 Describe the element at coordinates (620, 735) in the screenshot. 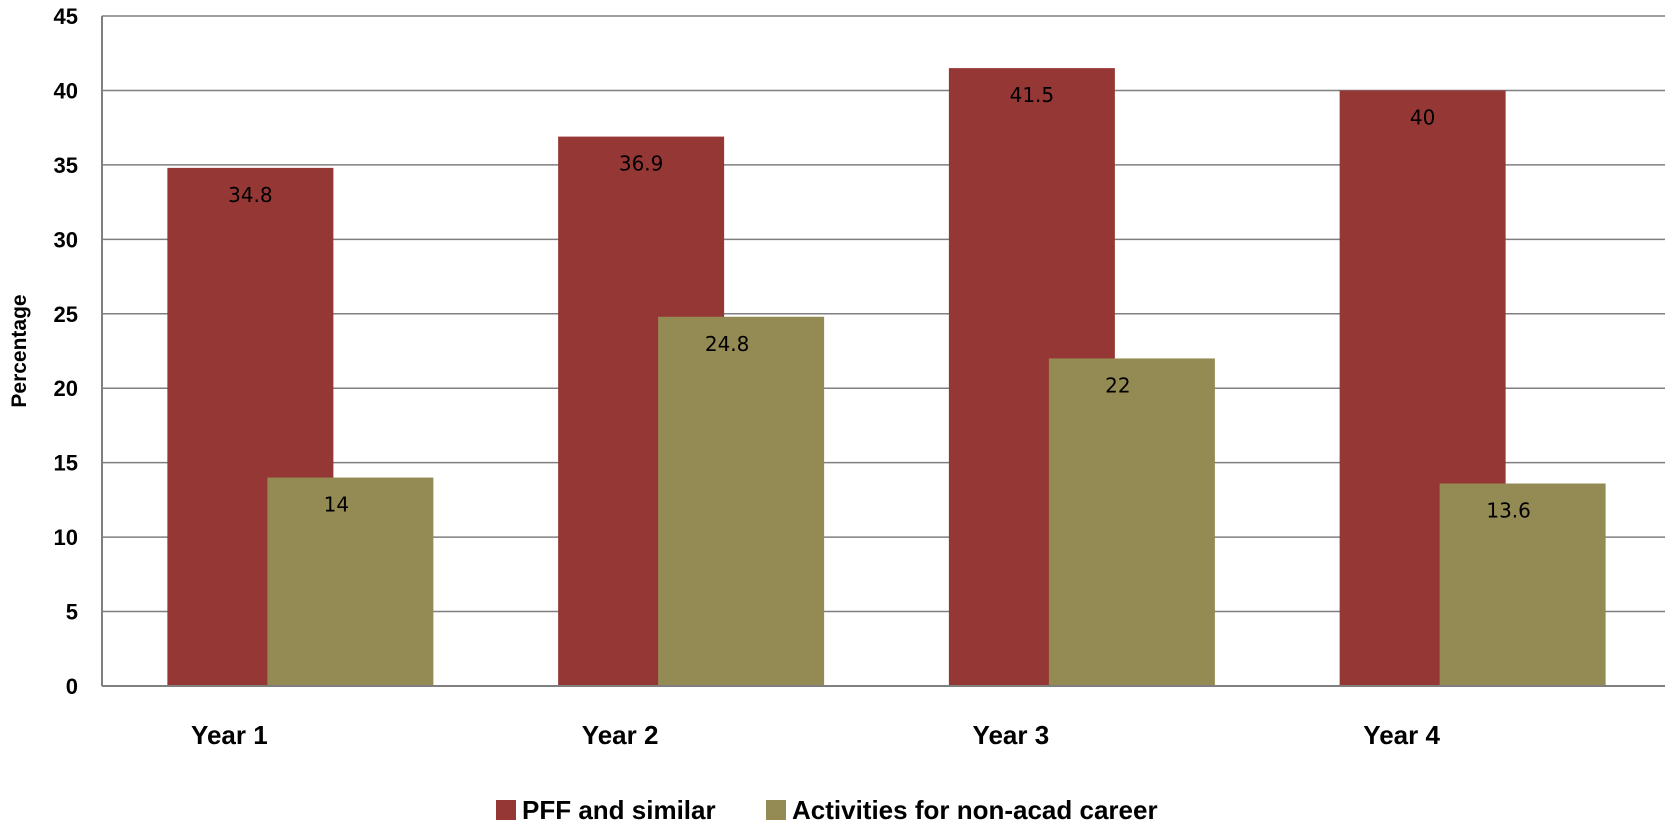

I see `x-category-label: Year 2` at that location.